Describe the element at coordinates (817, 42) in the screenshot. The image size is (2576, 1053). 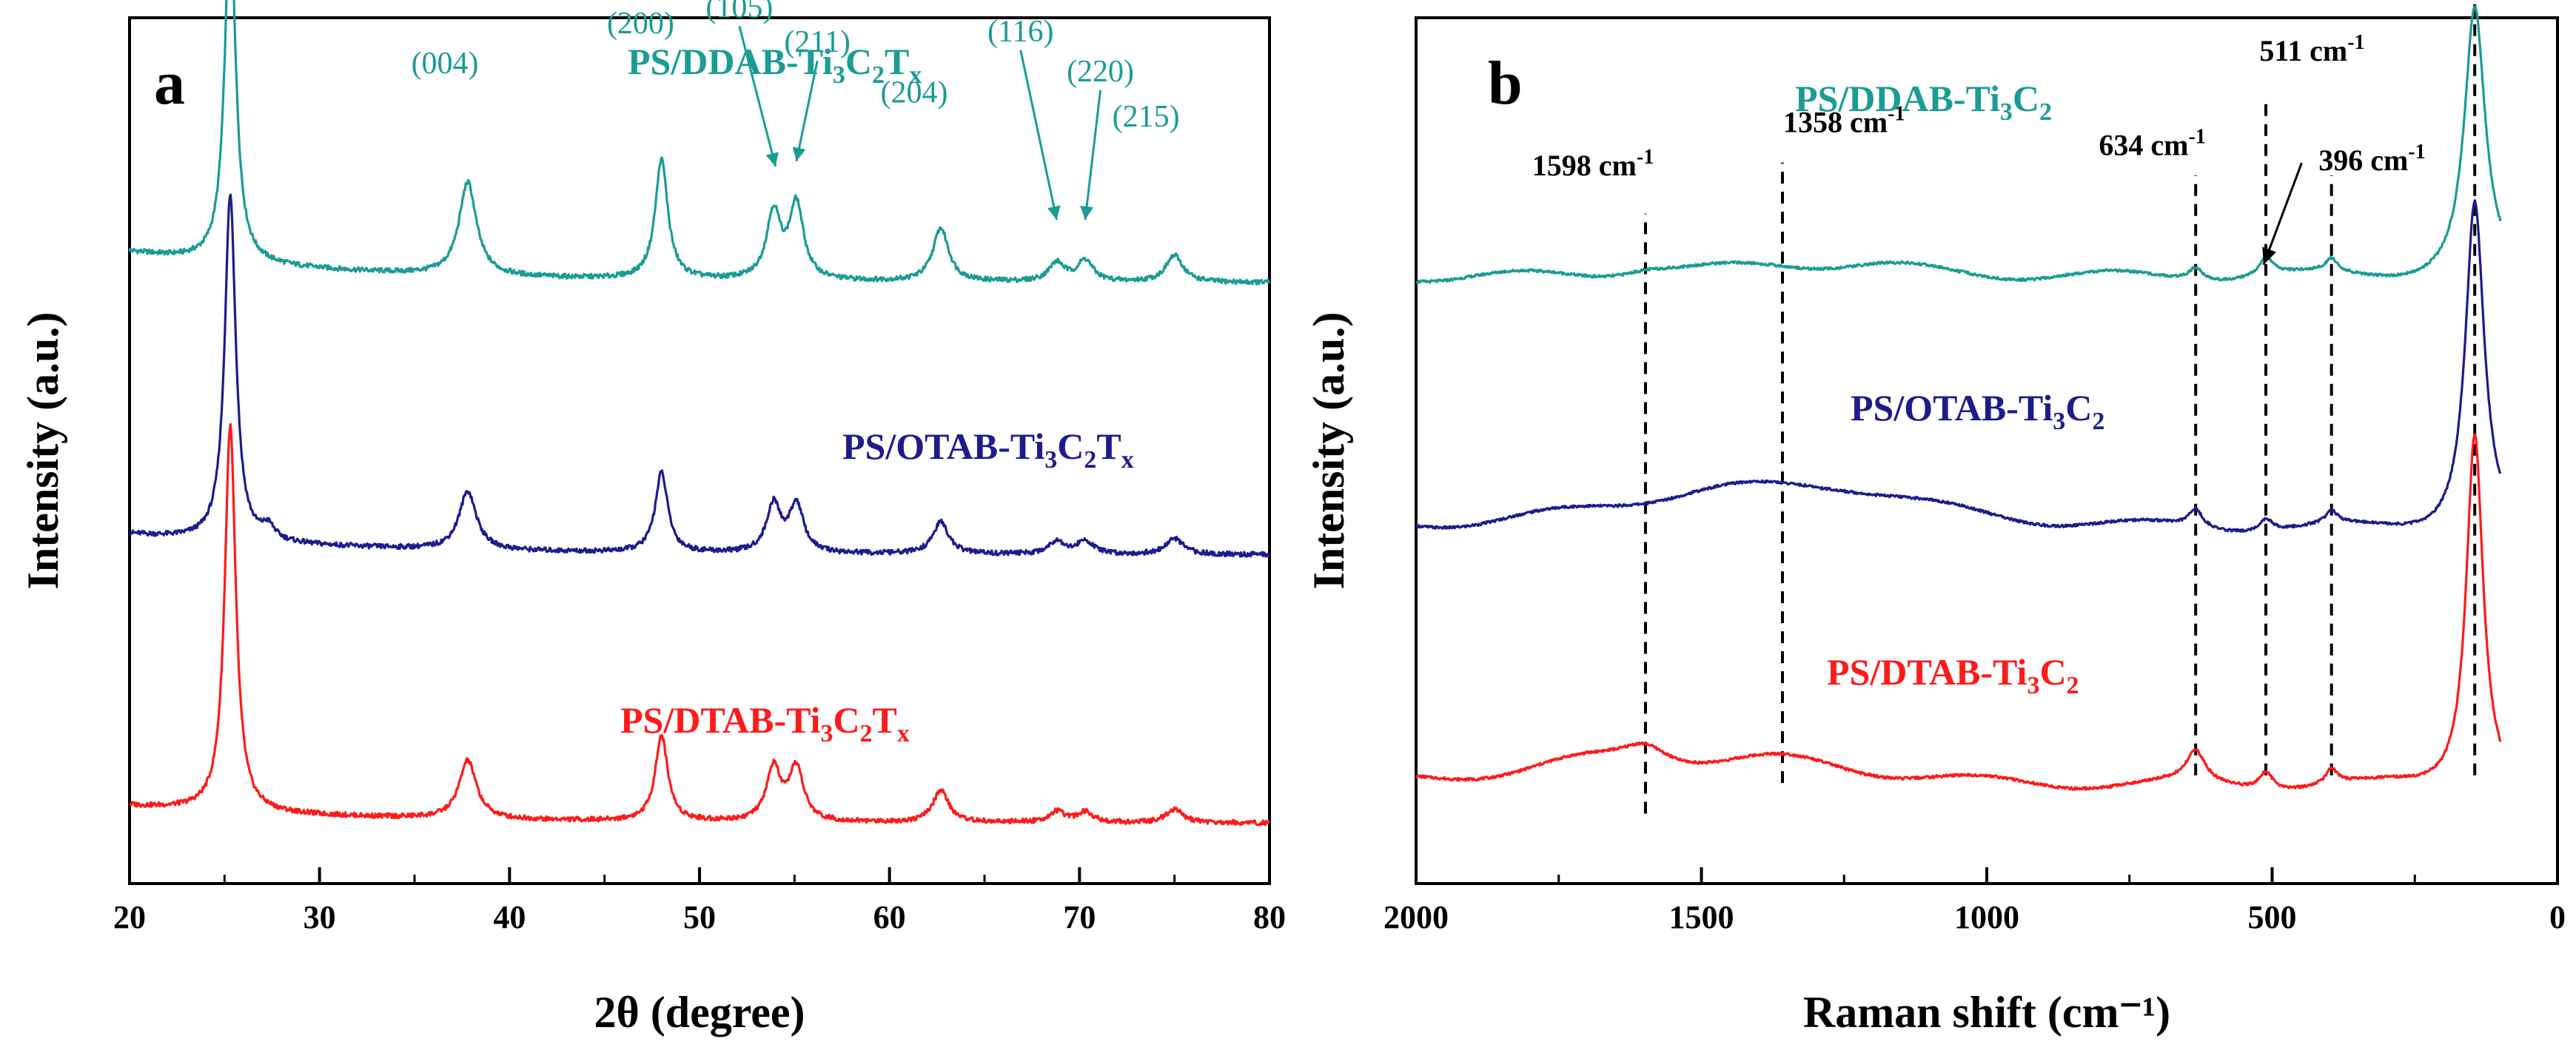
I see `peak-label-211: (211)` at that location.